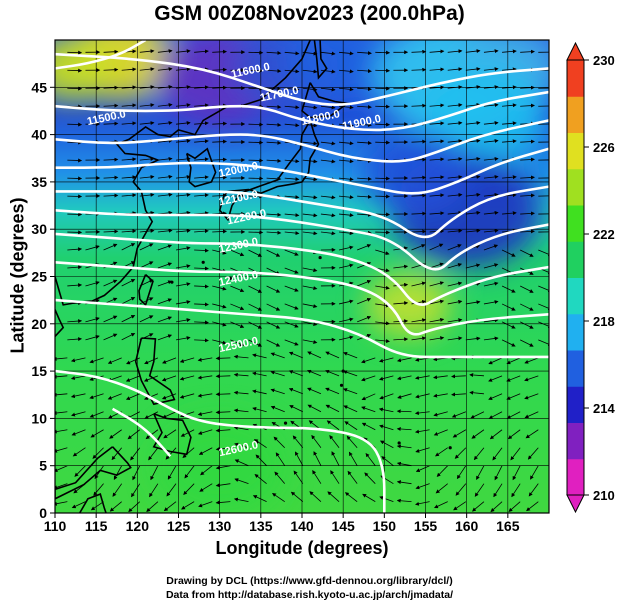 This screenshot has width=619, height=605. What do you see at coordinates (575, 504) in the screenshot?
I see `colorbar-min-triangle` at bounding box center [575, 504].